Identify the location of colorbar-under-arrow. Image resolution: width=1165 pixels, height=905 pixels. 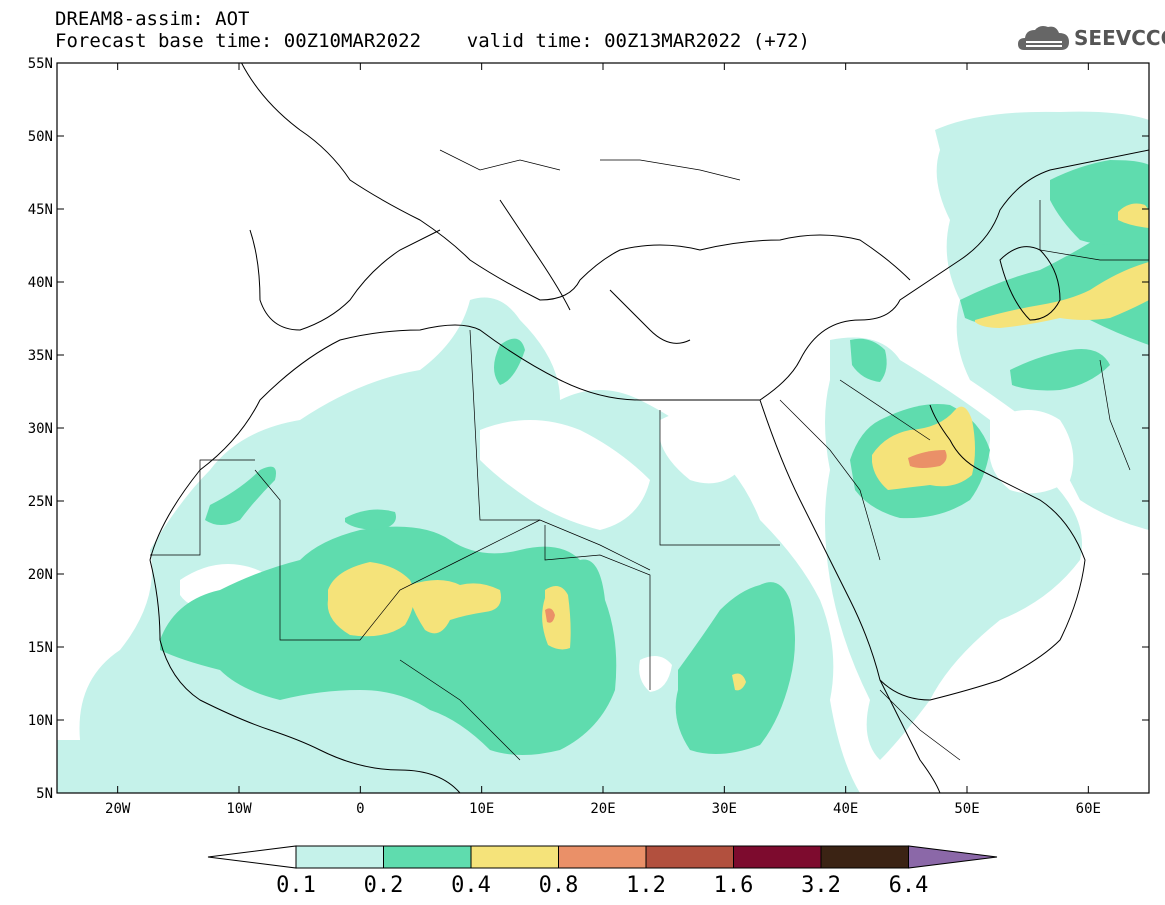
(252, 857).